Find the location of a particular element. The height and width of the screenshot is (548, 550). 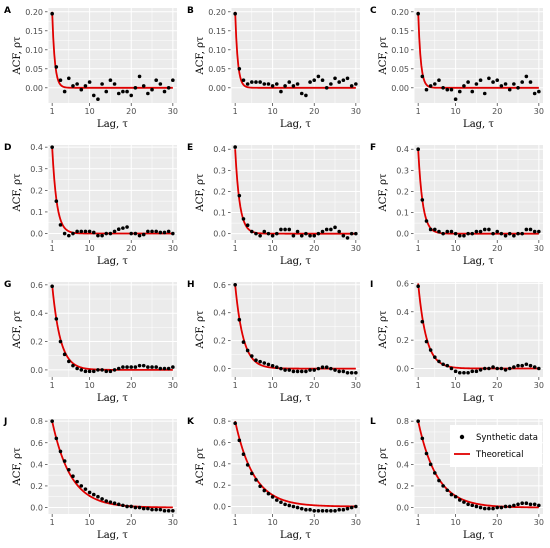

panel-i: 0.0 0.2 0.4 0.6 1 10 20 30 I Lag, τ ACF, ρτ is located at coordinates (457, 341).